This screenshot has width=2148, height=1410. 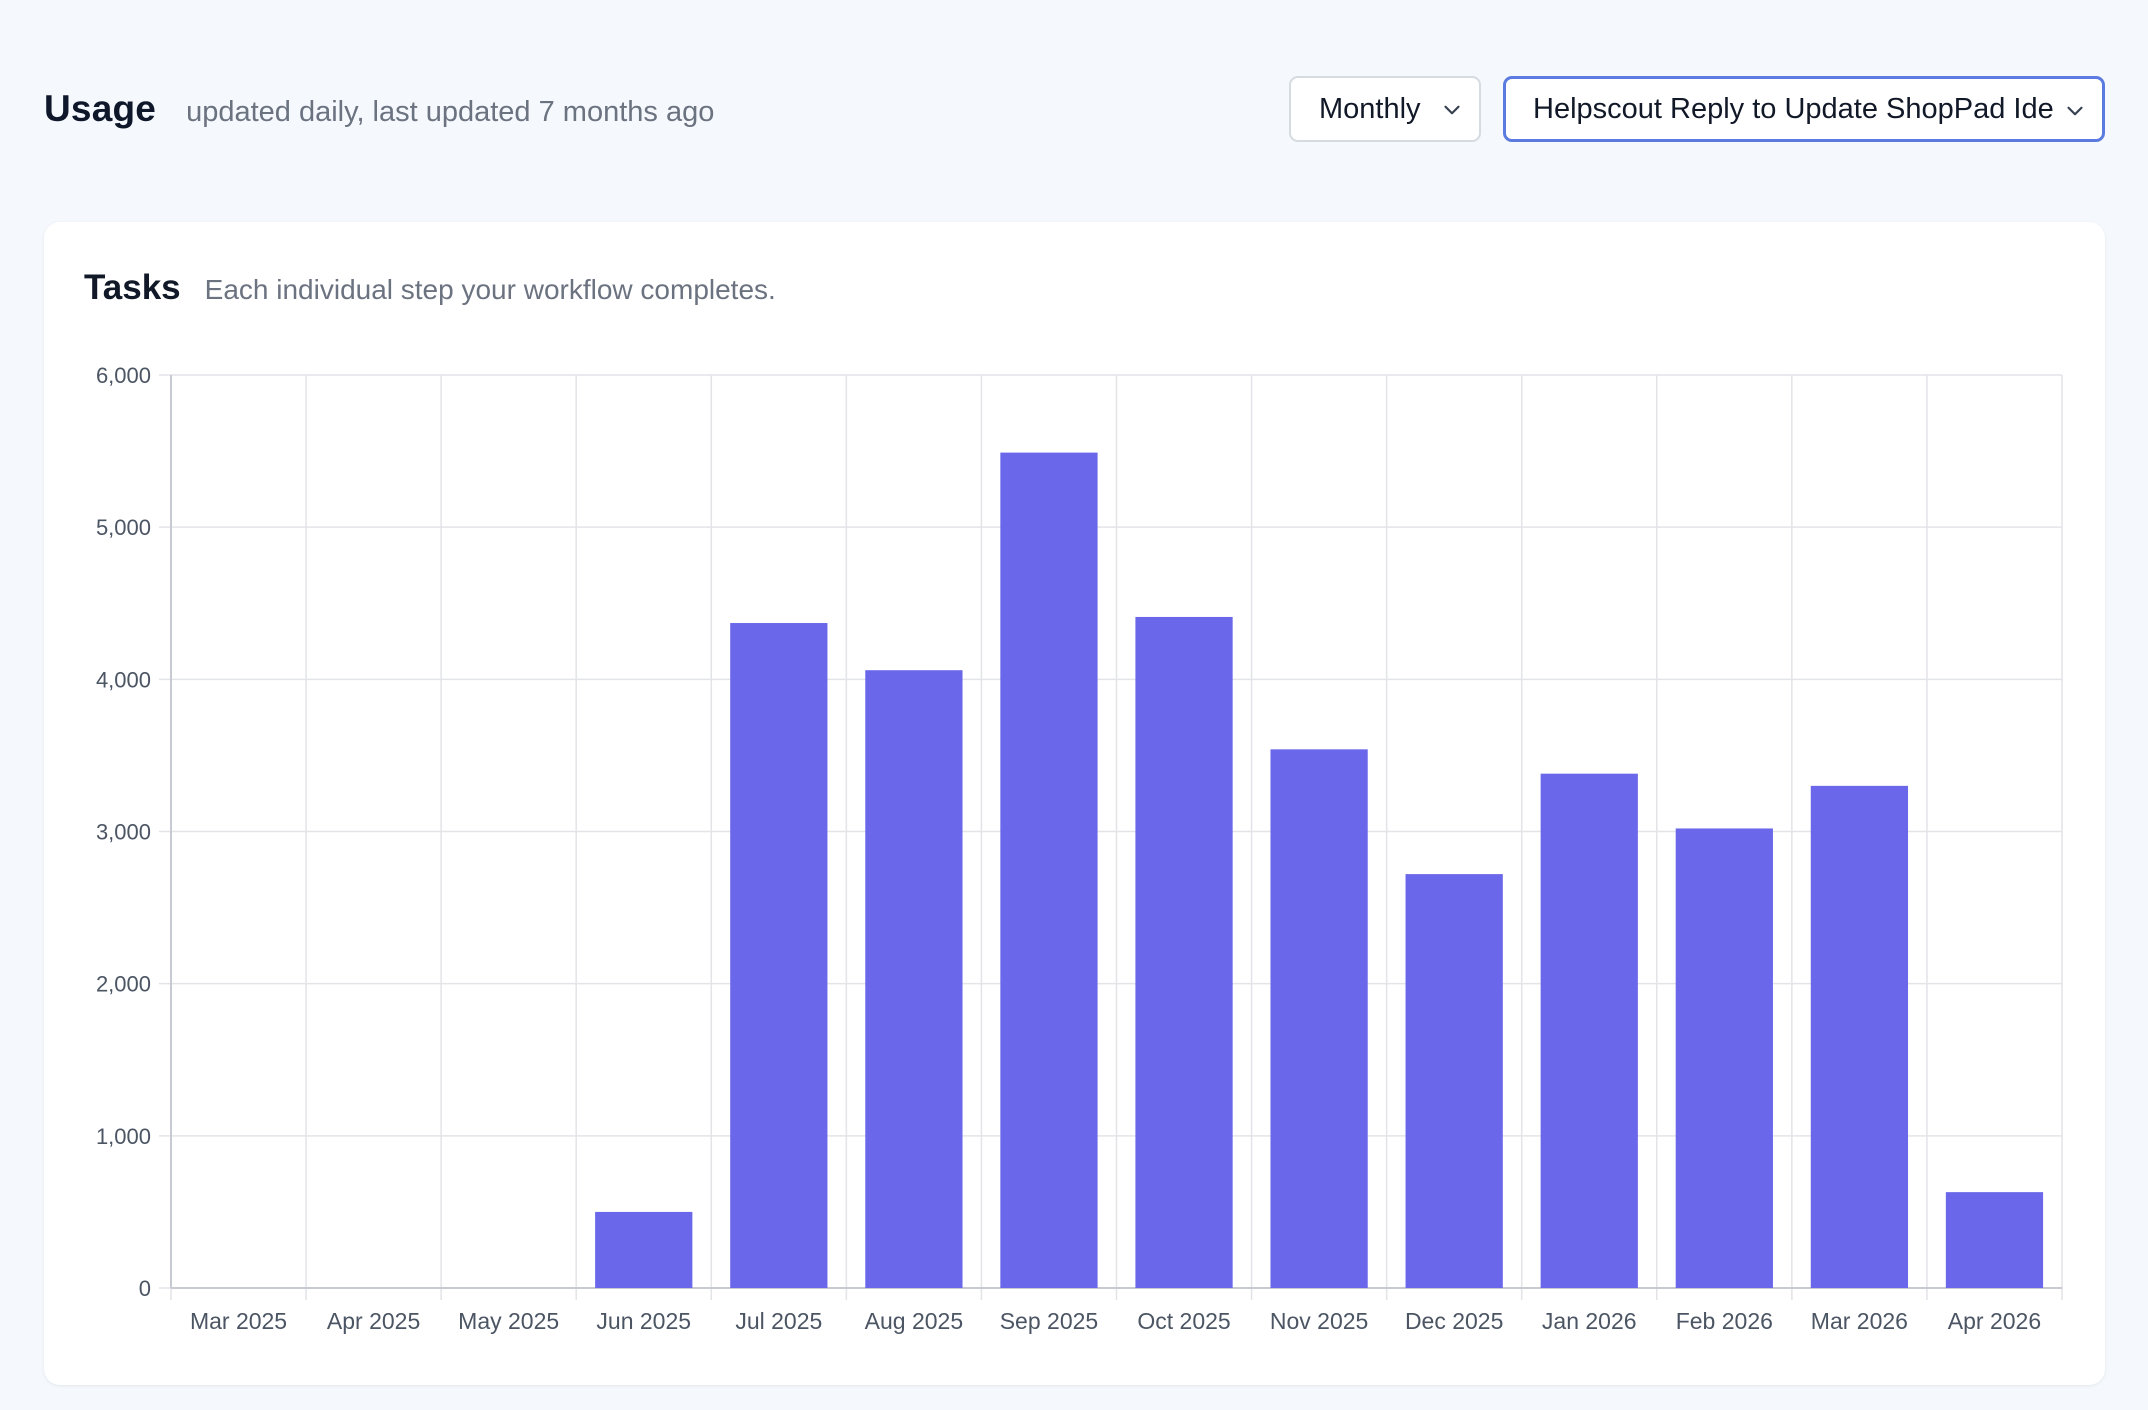 I want to click on y-tick-label: 4,000, so click(x=123, y=679).